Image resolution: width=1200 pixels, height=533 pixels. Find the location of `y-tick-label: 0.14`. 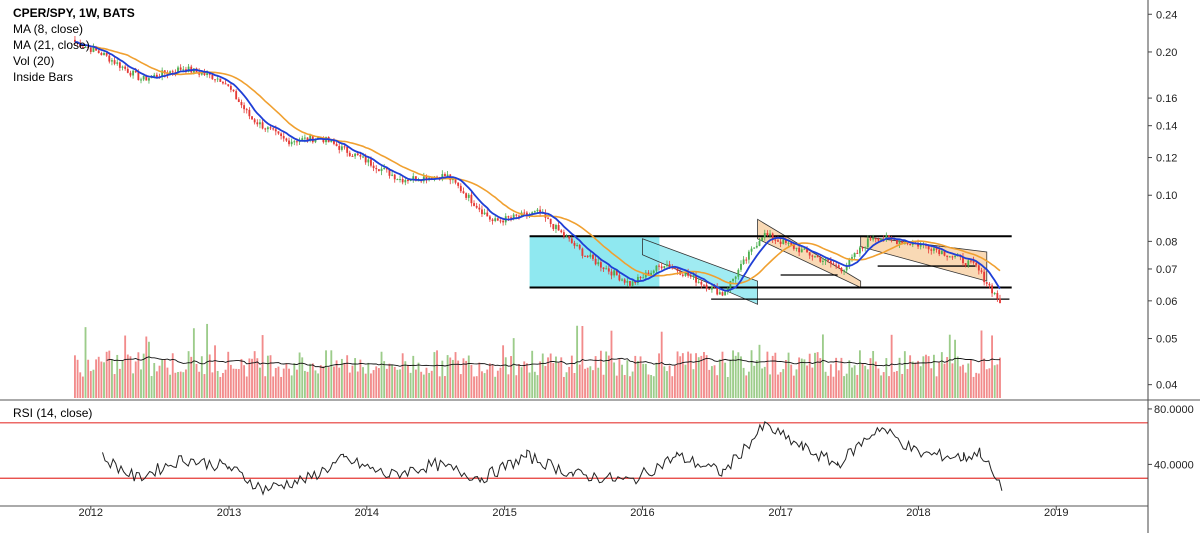

y-tick-label: 0.14 is located at coordinates (1166, 127).